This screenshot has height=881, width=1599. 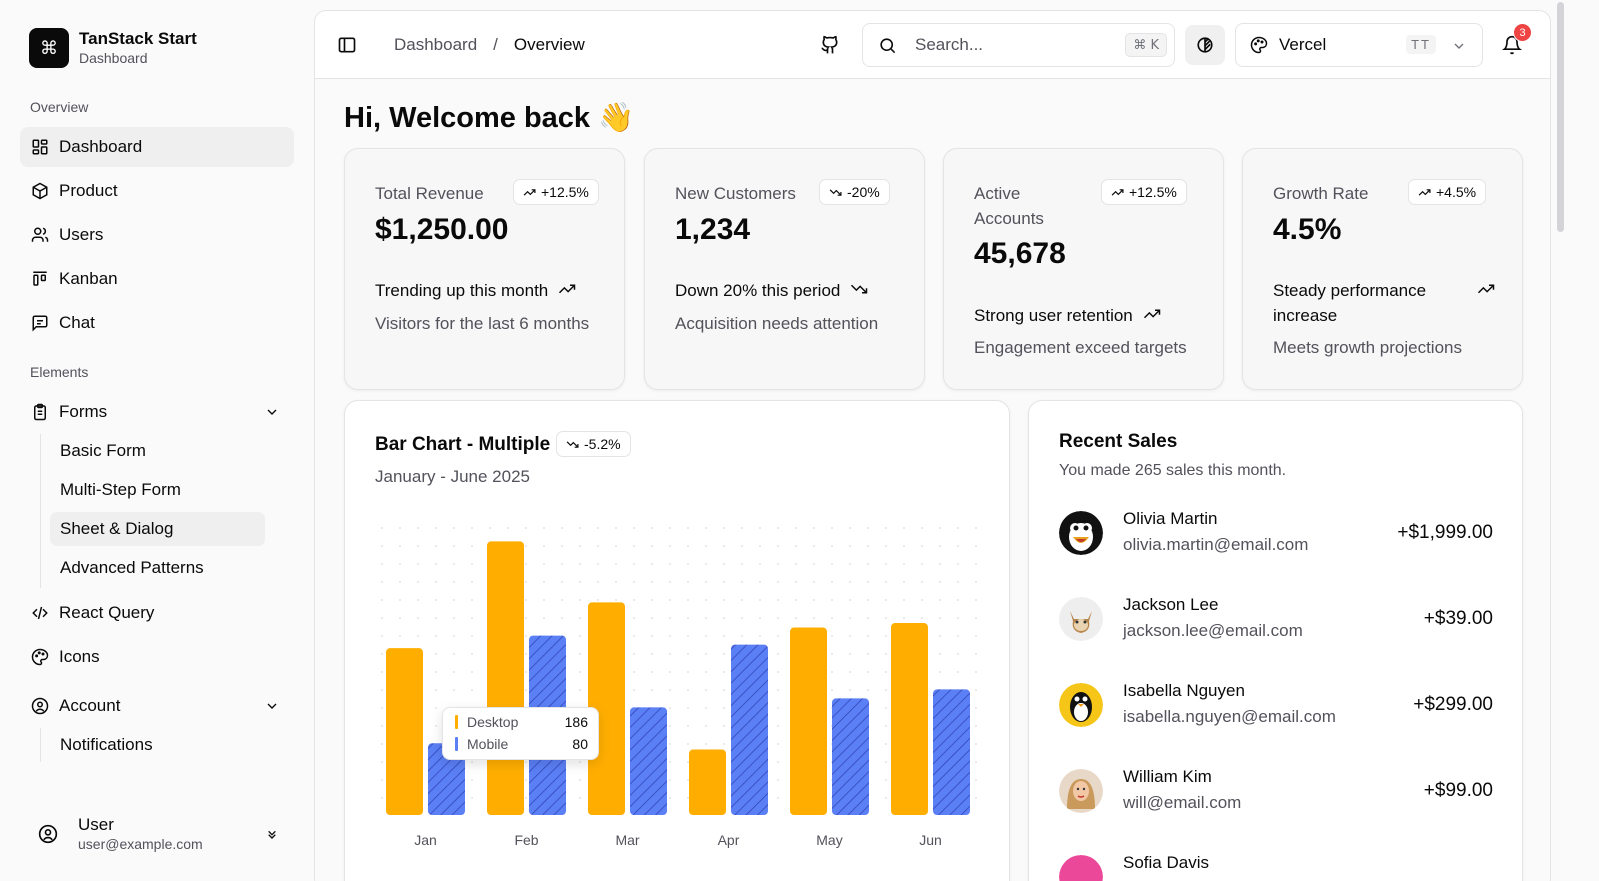 What do you see at coordinates (1458, 790) in the screenshot?
I see `sale-amount: +$99.00` at bounding box center [1458, 790].